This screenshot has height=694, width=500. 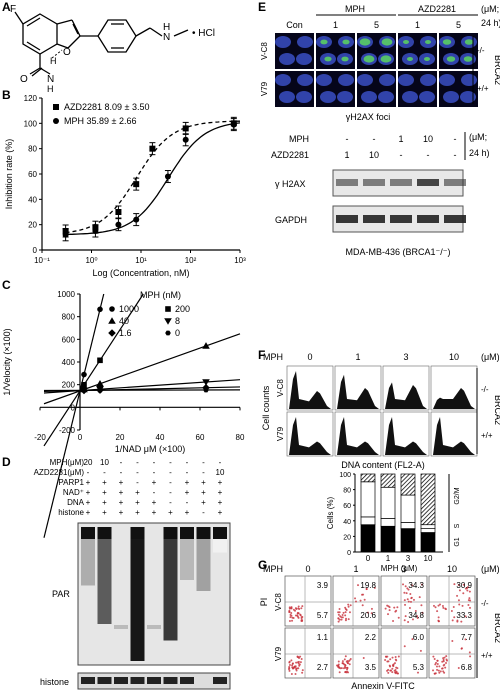 What do you see at coordinates (294, 25) in the screenshot?
I see `col-con: Con` at bounding box center [294, 25].